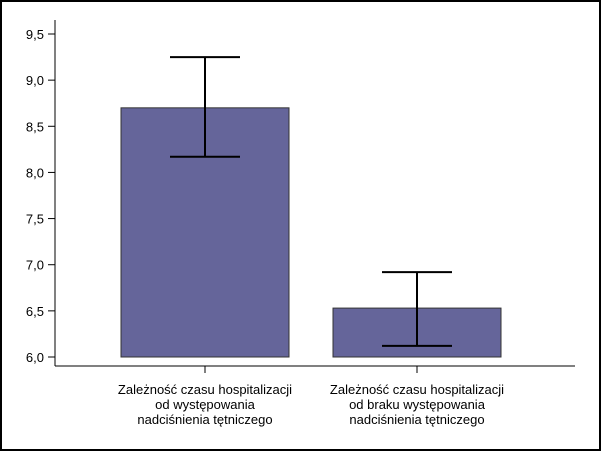 The width and height of the screenshot is (601, 451). I want to click on y-tick-label: 8,5, so click(35, 126).